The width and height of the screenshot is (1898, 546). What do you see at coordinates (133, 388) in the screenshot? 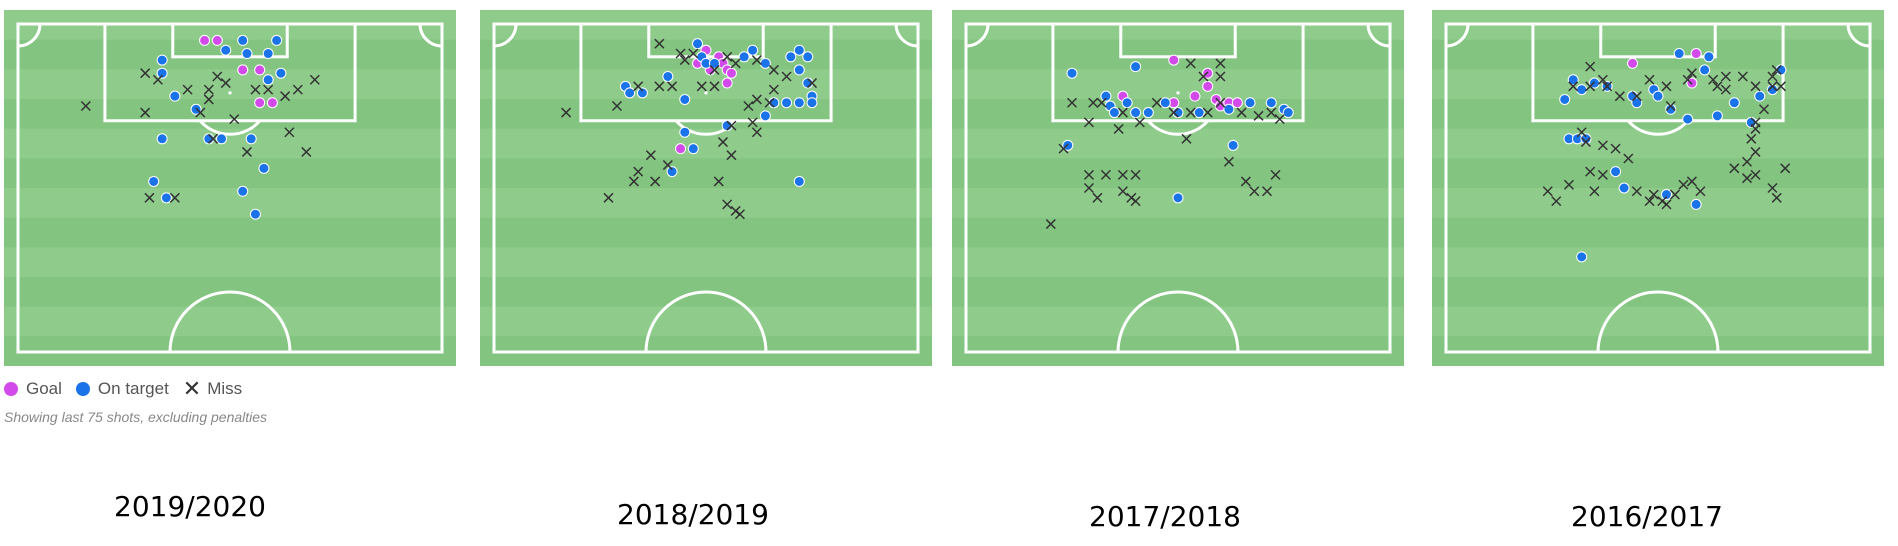
I see `legend-on-target-label: On target` at bounding box center [133, 388].